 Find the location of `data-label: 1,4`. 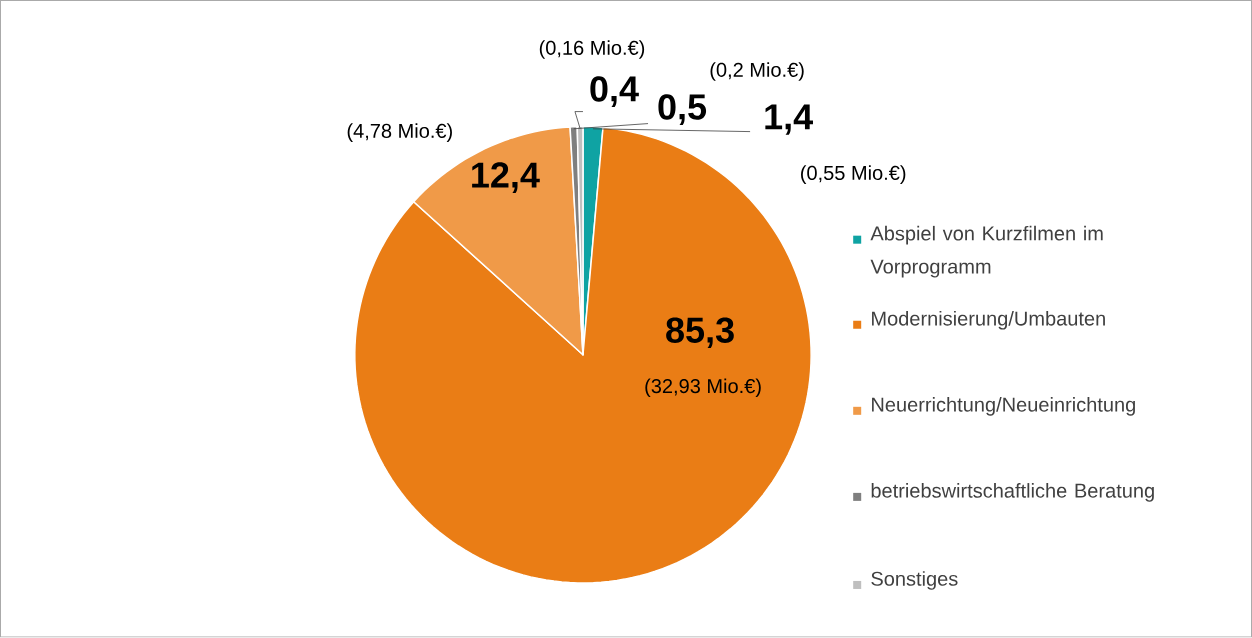

data-label: 1,4 is located at coordinates (789, 120).